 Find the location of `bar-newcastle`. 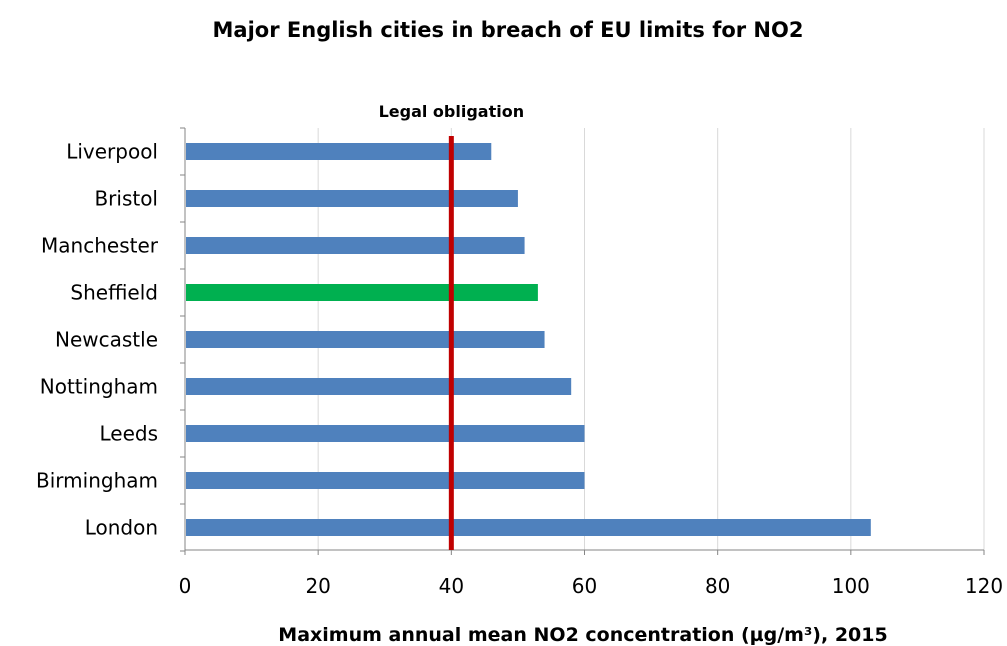

bar-newcastle is located at coordinates (365, 339).